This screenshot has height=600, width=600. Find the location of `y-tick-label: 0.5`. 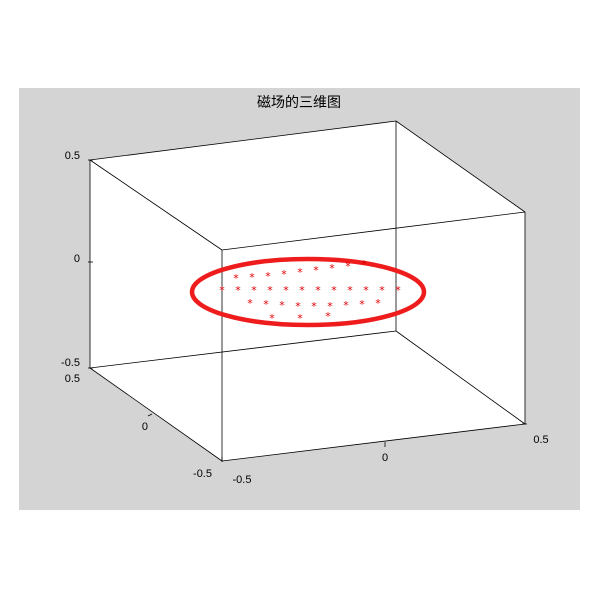

y-tick-label: 0.5 is located at coordinates (72, 379).